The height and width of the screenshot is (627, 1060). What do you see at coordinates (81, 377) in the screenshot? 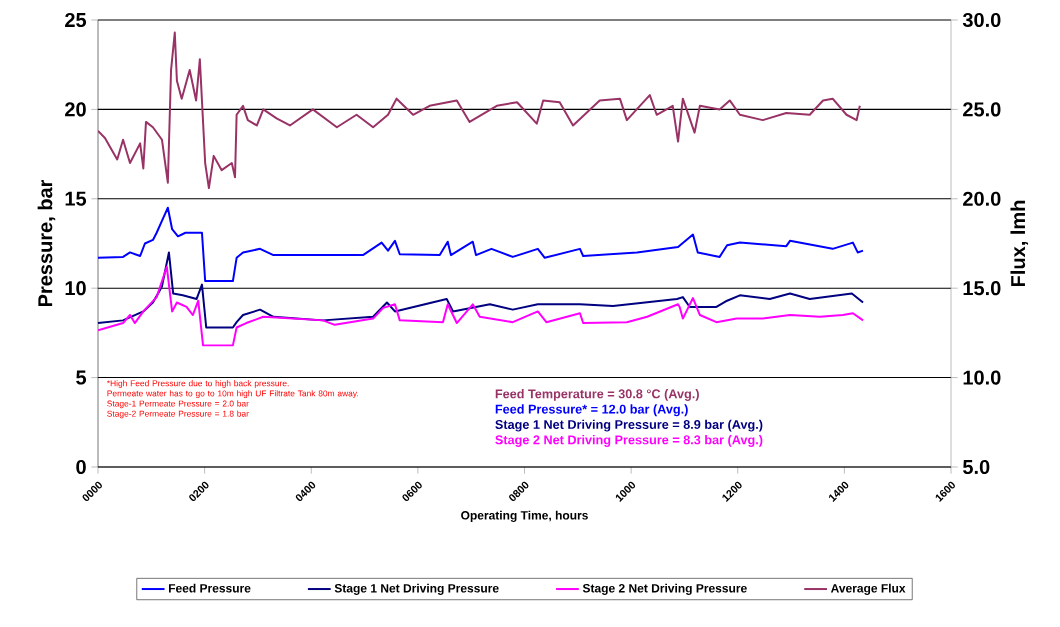
I see `y-tick-label: 5` at bounding box center [81, 377].